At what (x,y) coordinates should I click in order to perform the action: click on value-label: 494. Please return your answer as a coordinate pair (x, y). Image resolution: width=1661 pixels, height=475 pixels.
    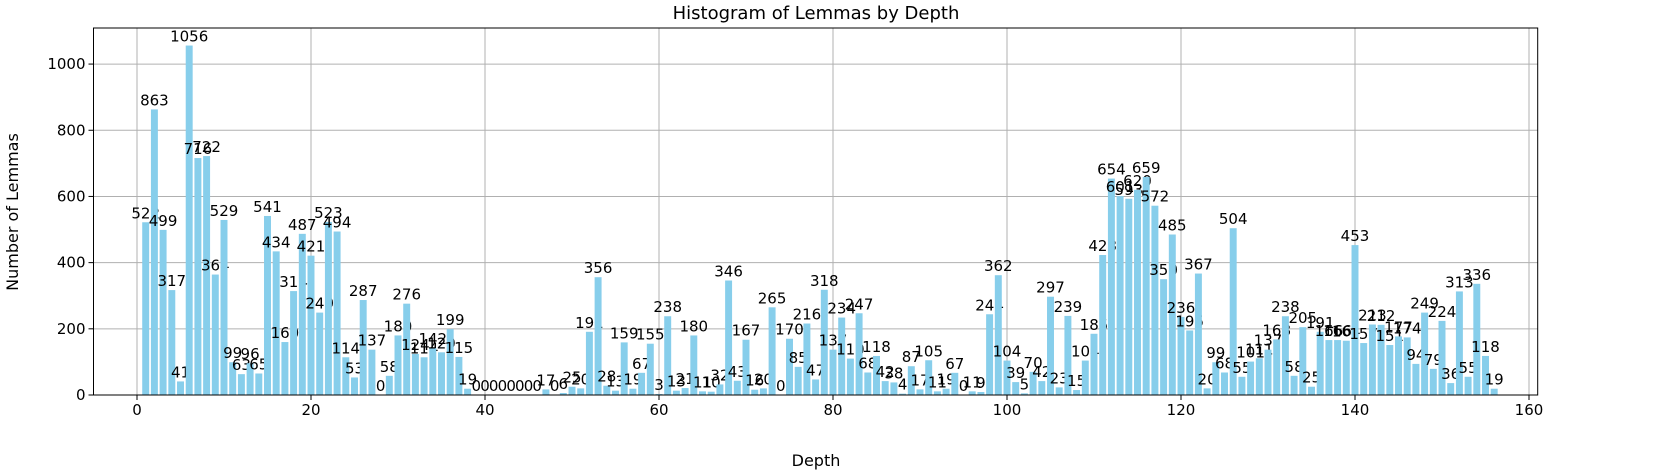
    Looking at the image, I should click on (337, 223).